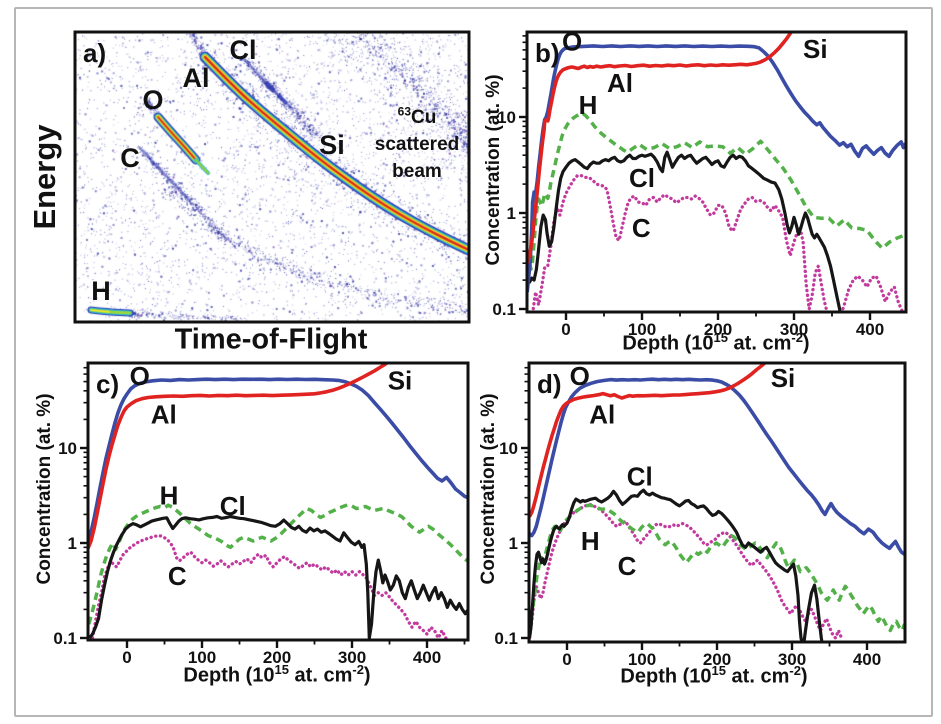 The height and width of the screenshot is (724, 941). I want to click on cu-isotope-line: 63Cu, so click(417, 117).